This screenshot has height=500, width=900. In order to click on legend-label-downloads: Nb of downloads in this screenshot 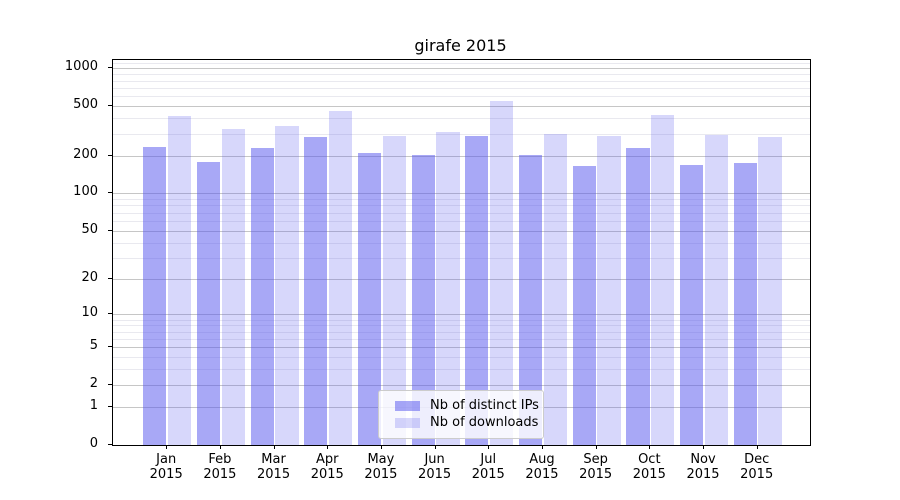, I will do `click(484, 423)`.